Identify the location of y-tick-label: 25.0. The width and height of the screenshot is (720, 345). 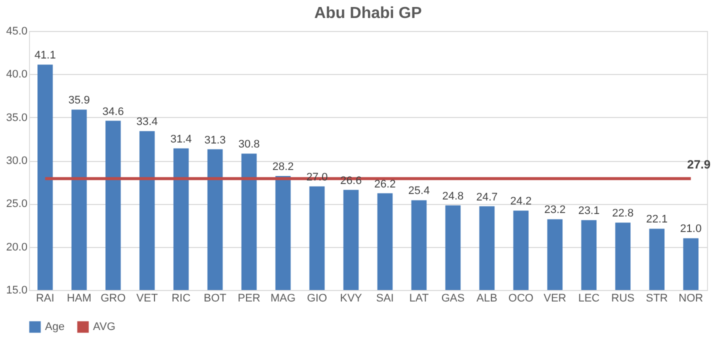
(17, 204).